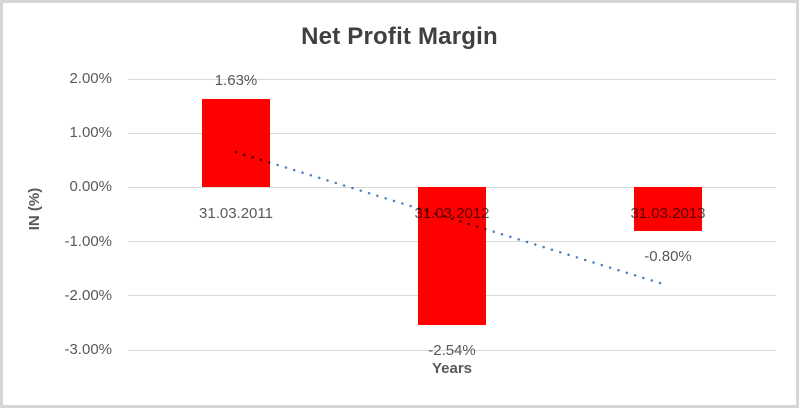 This screenshot has height=408, width=799. I want to click on y-axis-tick-label: 2.00%, so click(90, 78).